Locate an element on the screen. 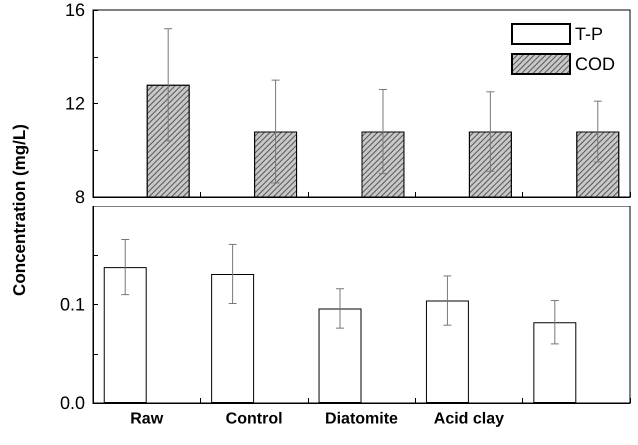  y-tick-label: 0.1 is located at coordinates (72, 304).